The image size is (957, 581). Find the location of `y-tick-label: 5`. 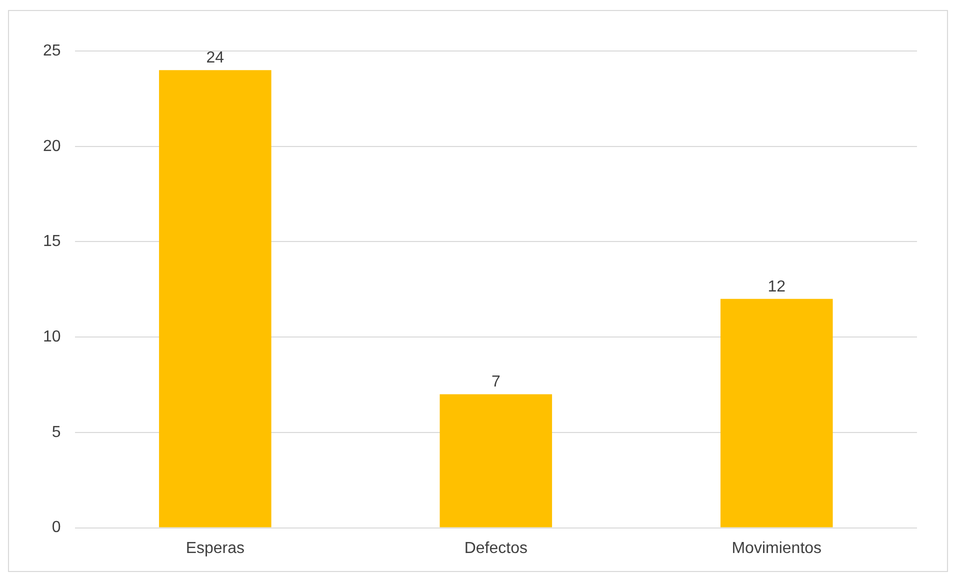

y-tick-label: 5 is located at coordinates (56, 432).